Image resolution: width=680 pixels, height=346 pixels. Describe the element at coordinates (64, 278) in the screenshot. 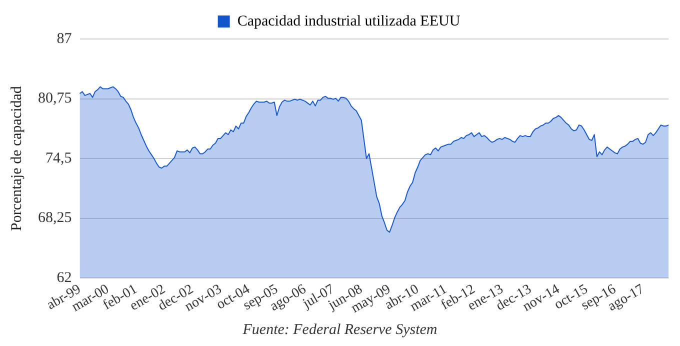

I see `y-tick-label: 62` at that location.